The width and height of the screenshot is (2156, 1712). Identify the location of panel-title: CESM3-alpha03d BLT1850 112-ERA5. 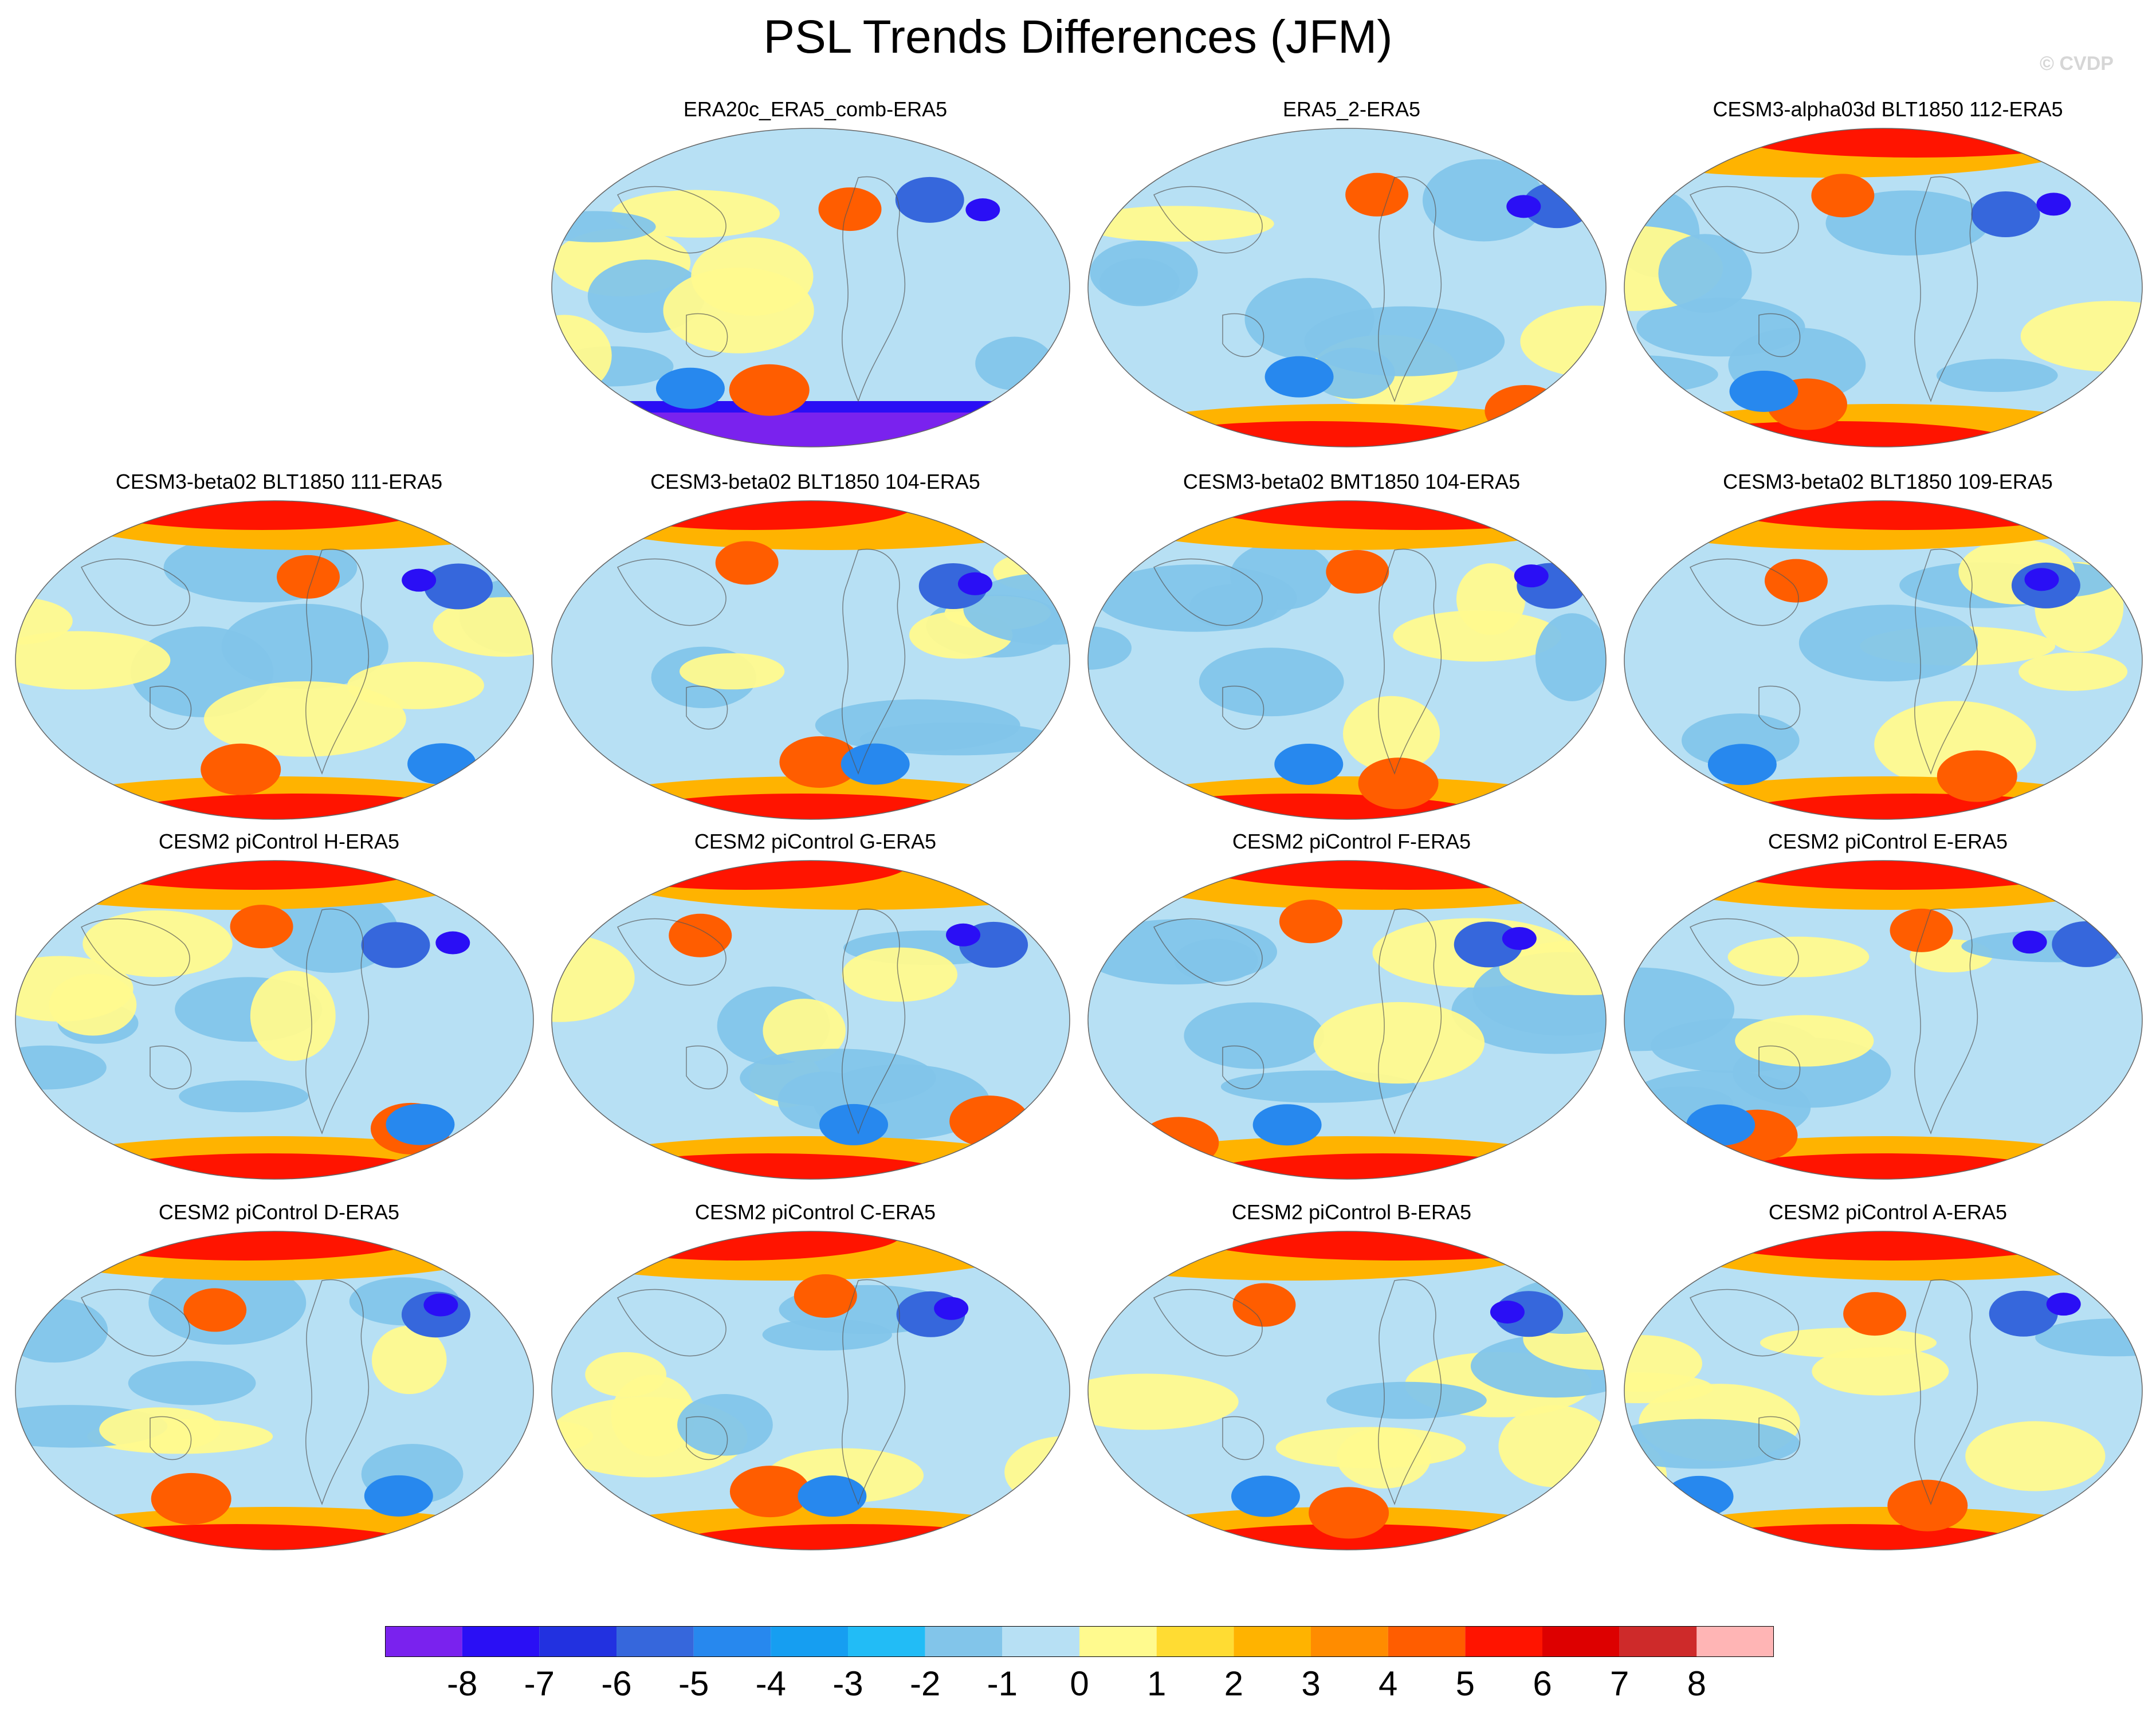
(1888, 109).